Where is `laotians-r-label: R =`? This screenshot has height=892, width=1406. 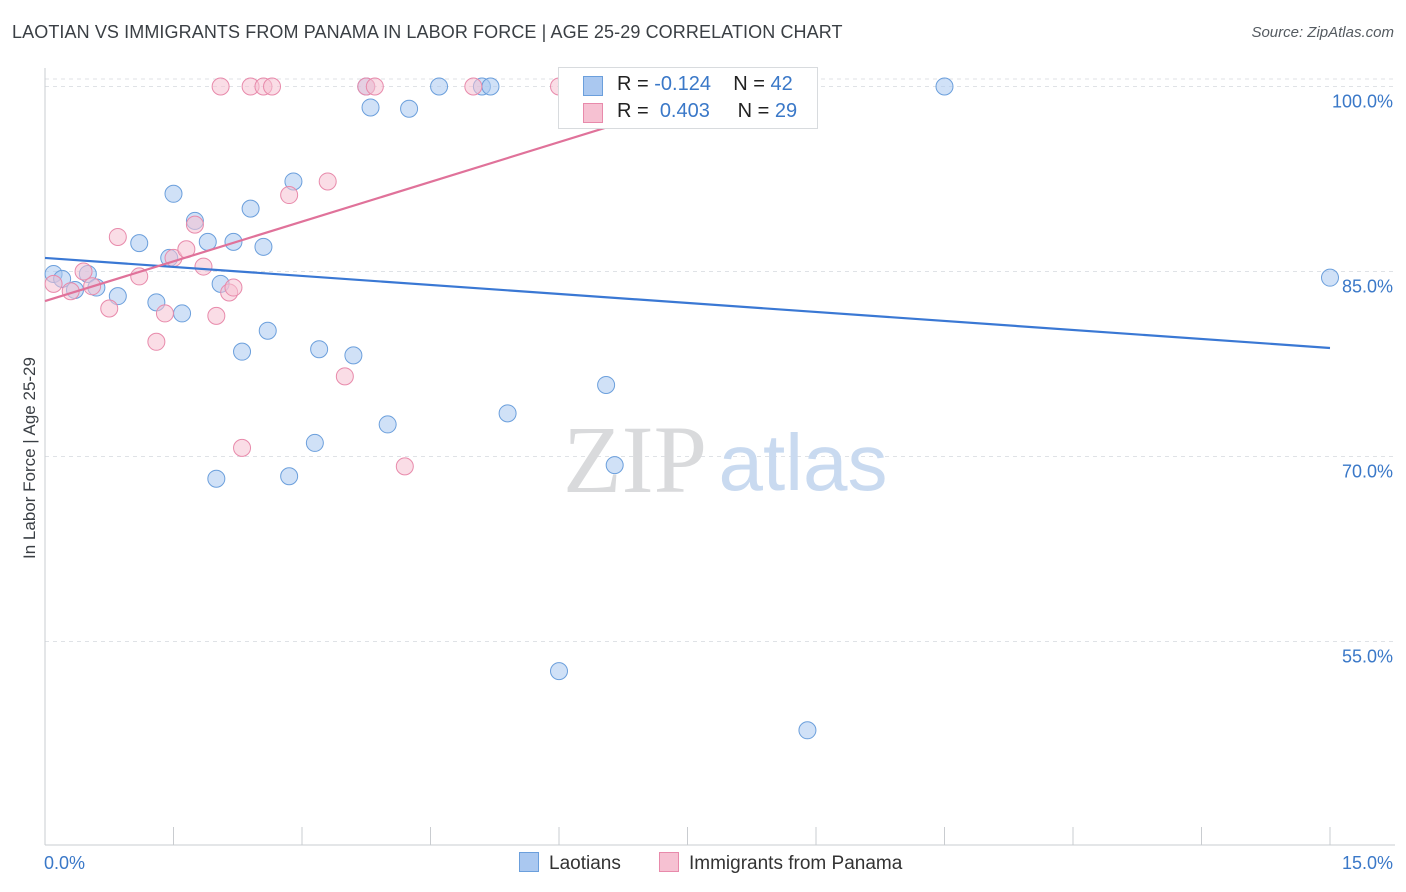
laotians-r-label: R = is located at coordinates (633, 84).